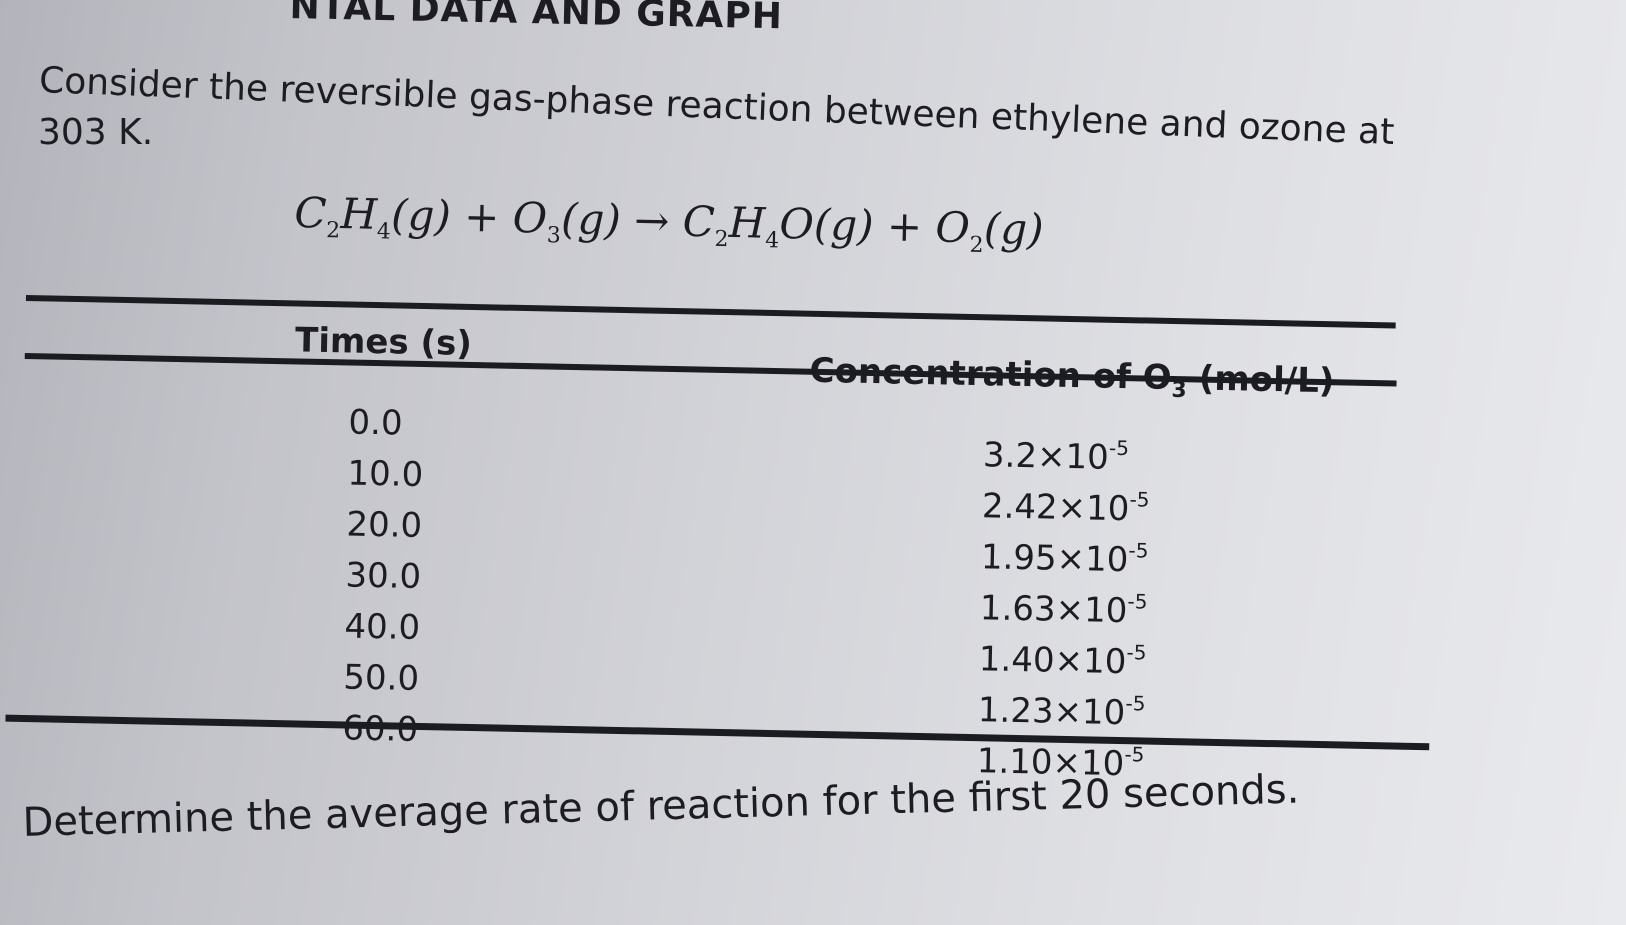 This screenshot has width=1626, height=925. I want to click on eq-product-c-sub: 2, so click(721, 239).